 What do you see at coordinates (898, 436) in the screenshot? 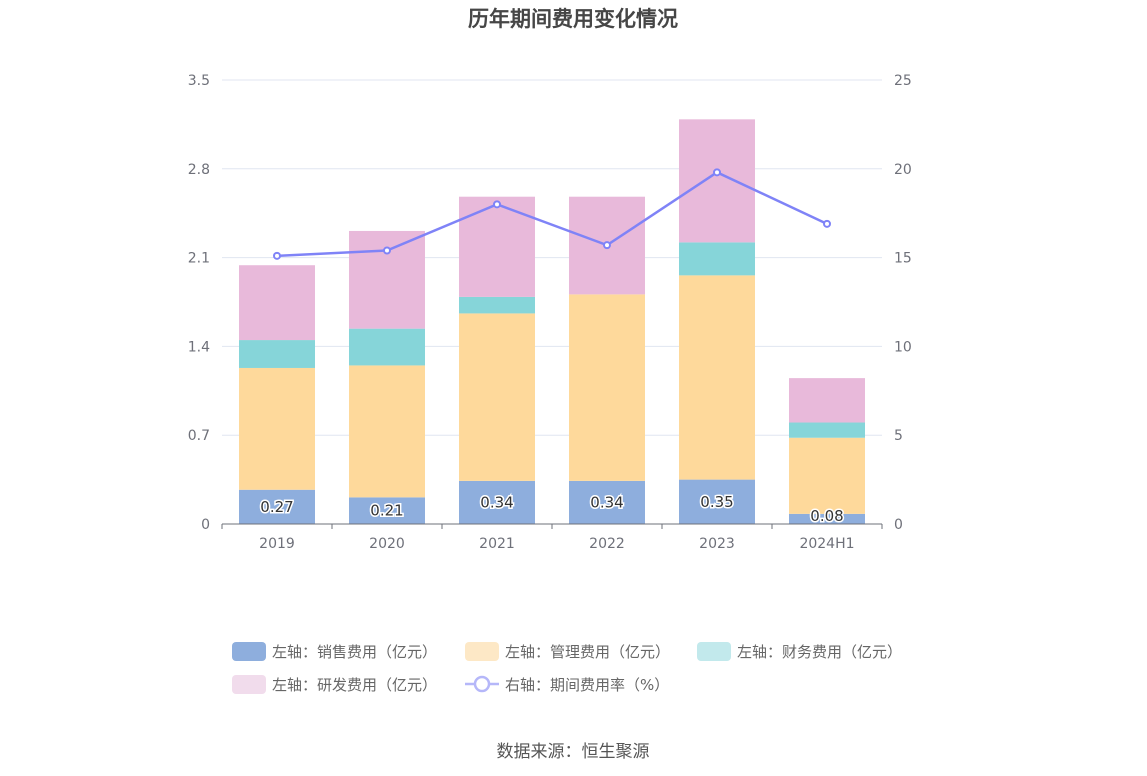
I see `right-tick-label: 5` at bounding box center [898, 436].